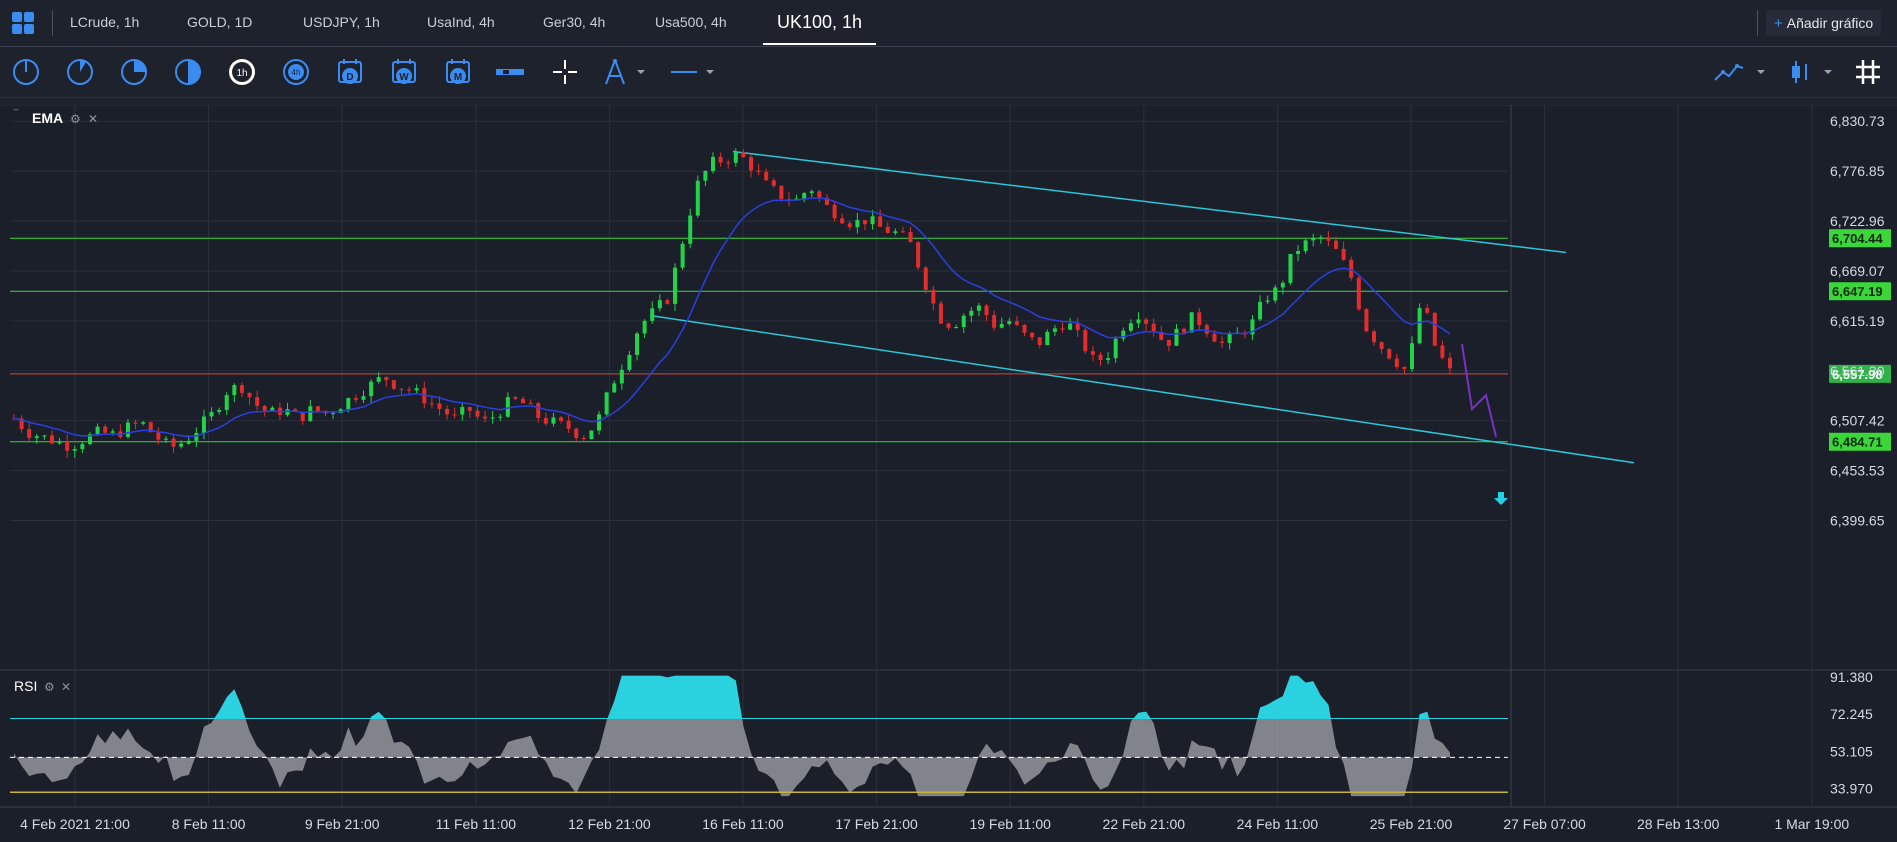 The height and width of the screenshot is (842, 1897). I want to click on price-axis-label: 6,776.85, so click(1857, 171).